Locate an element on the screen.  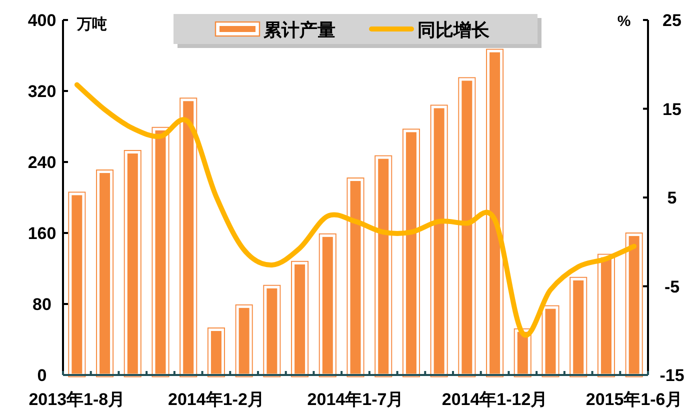
x-tick-label: 2013年1-8月 is located at coordinates (77, 399).